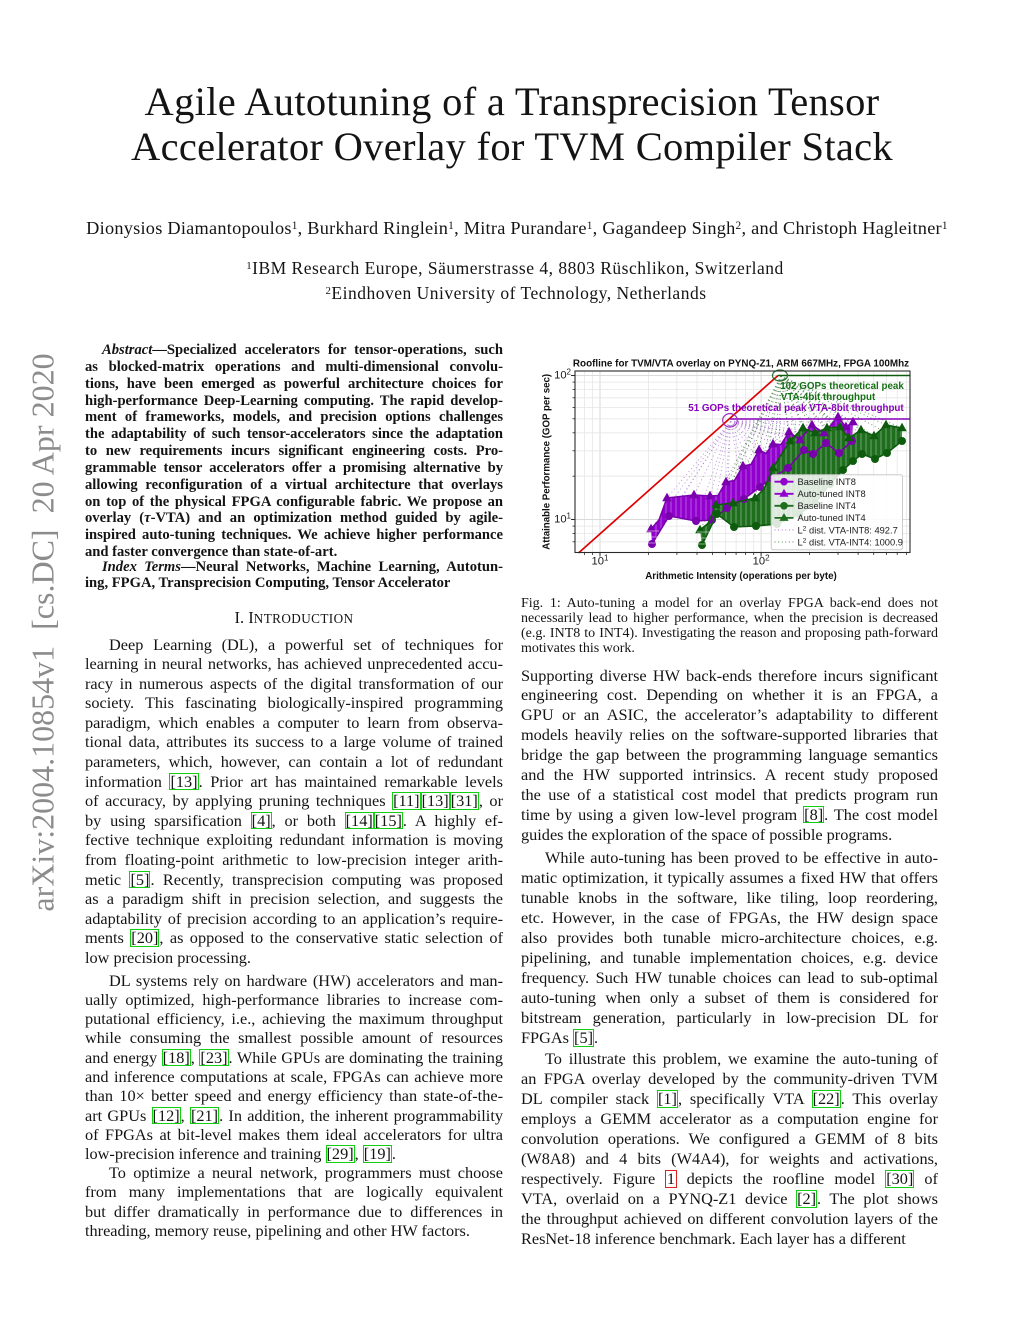 The image size is (1024, 1325). What do you see at coordinates (828, 397) in the screenshot?
I see `svg-text: VTA-4bit throughput` at bounding box center [828, 397].